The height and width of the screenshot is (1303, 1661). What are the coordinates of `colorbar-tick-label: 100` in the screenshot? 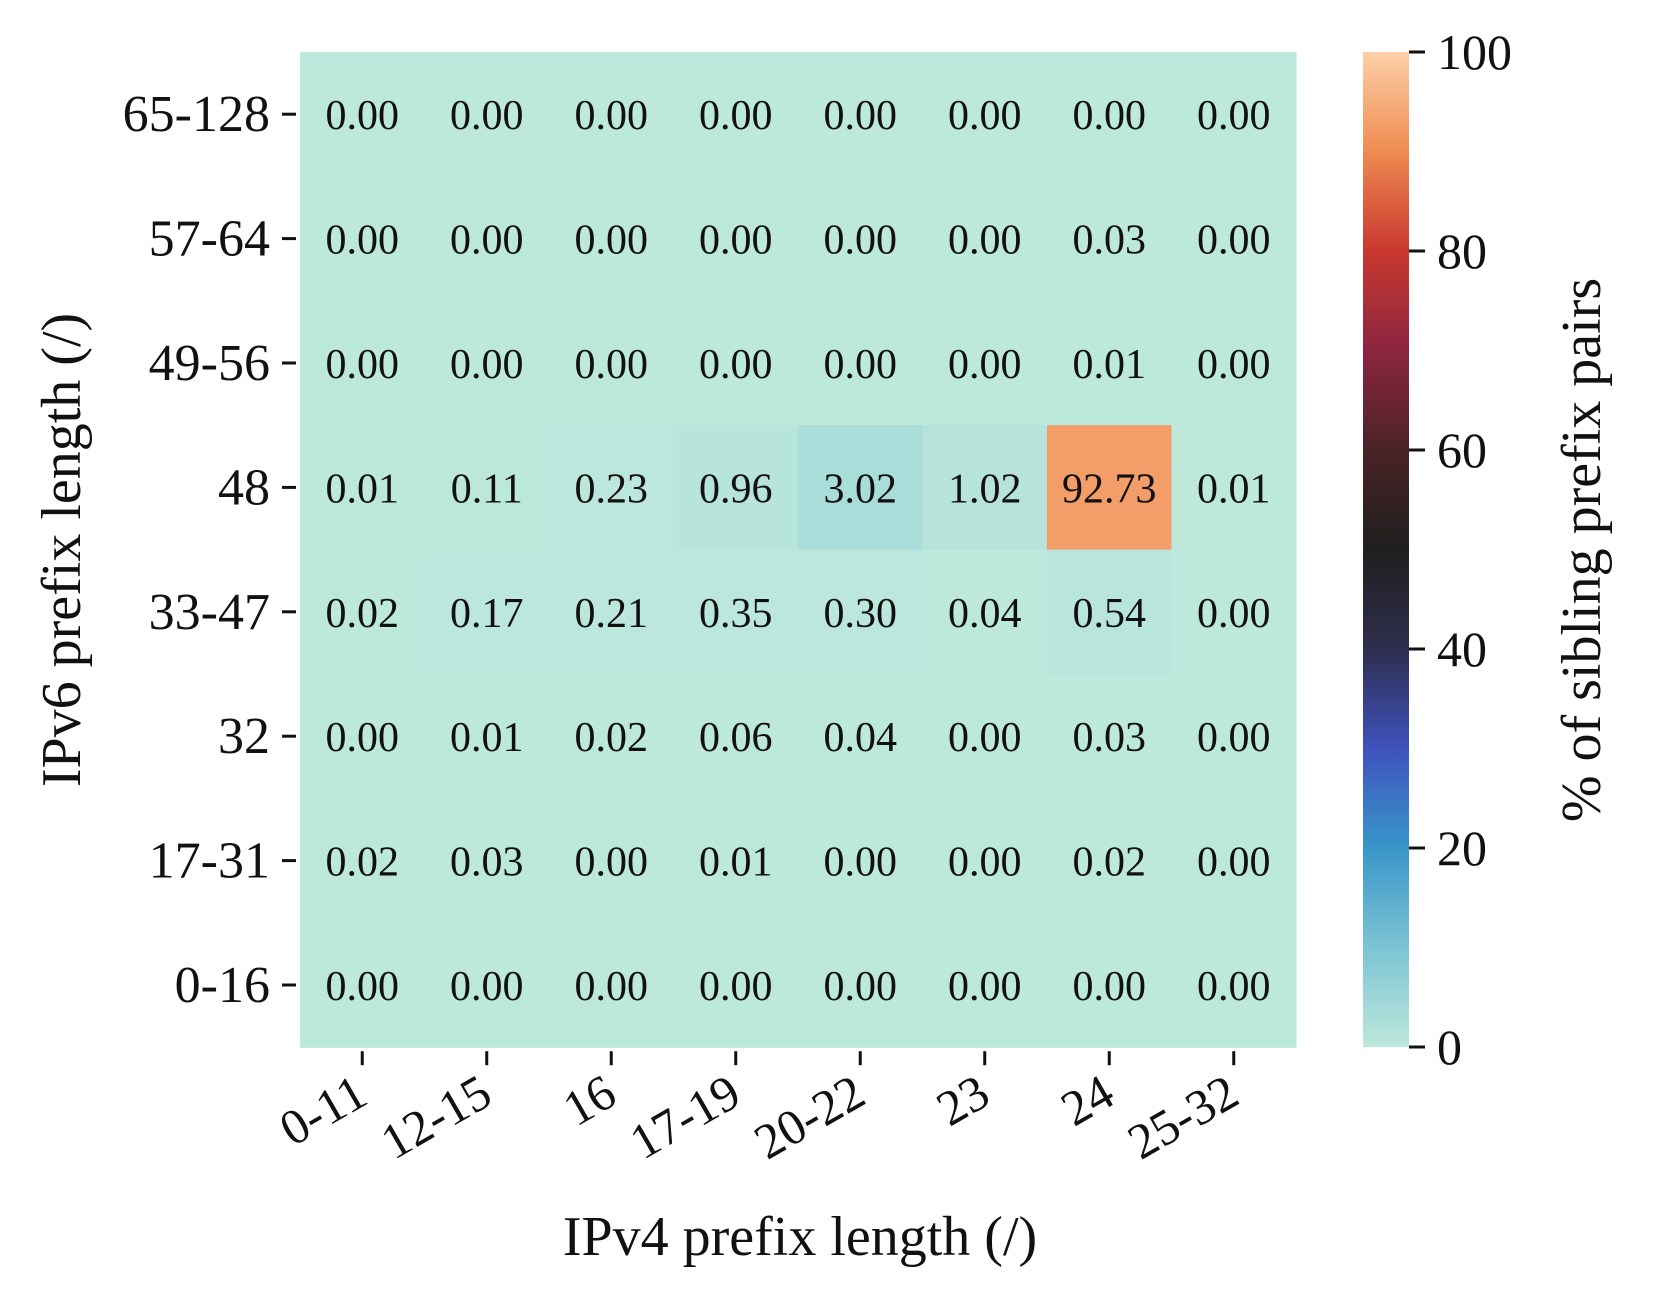 It's located at (1474, 52).